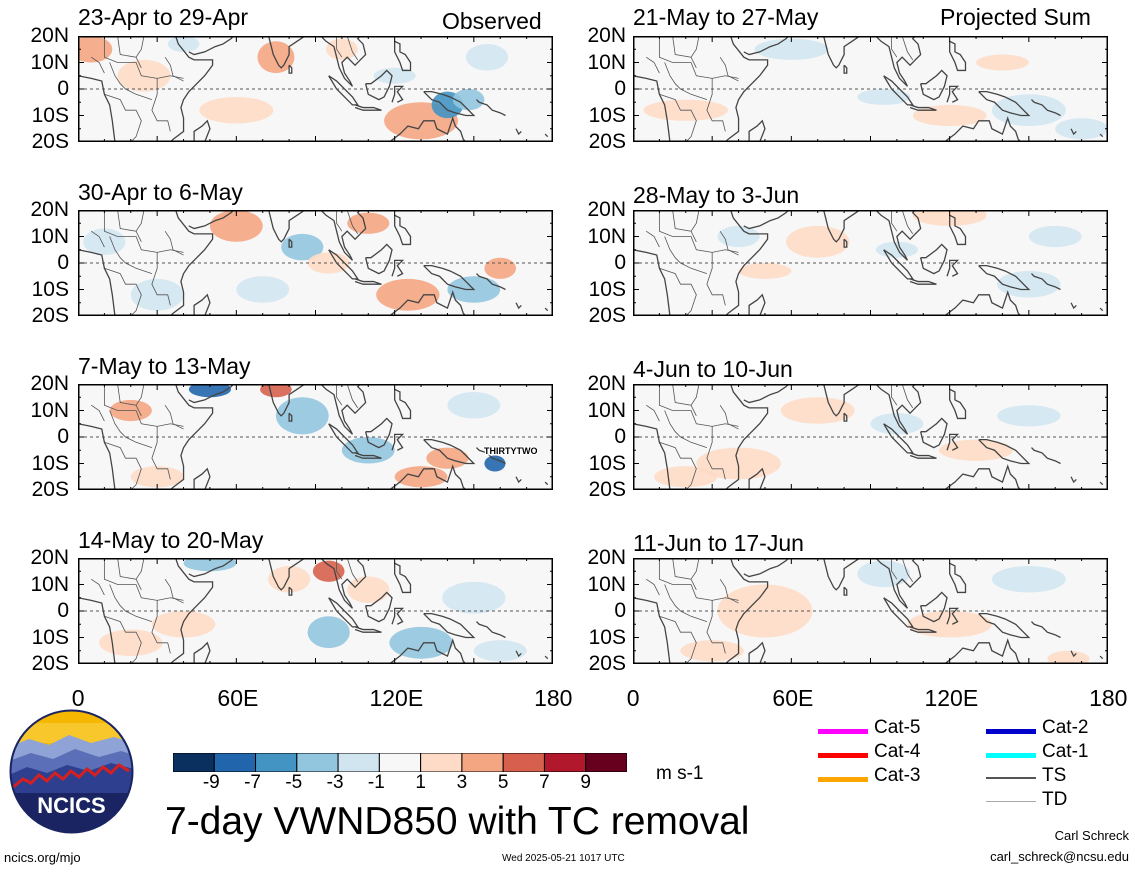 The width and height of the screenshot is (1135, 872). What do you see at coordinates (606, 557) in the screenshot?
I see `lat-label: 20N` at bounding box center [606, 557].